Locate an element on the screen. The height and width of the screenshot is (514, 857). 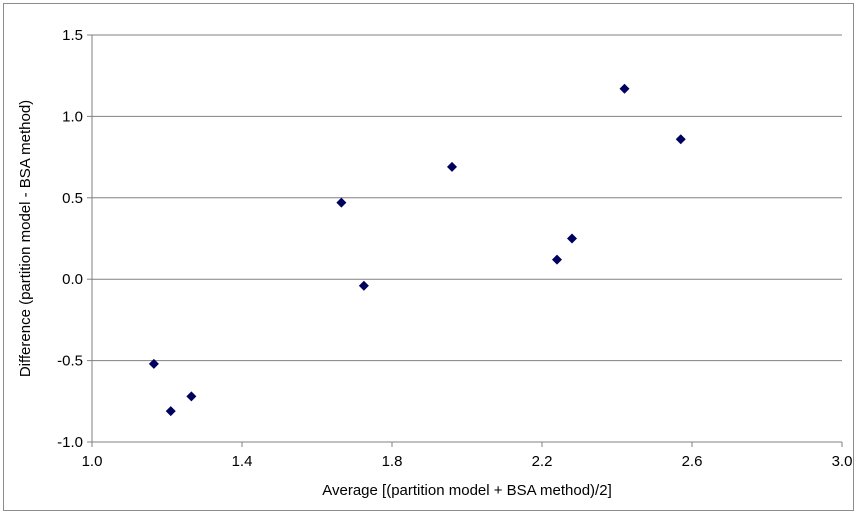
x-tick-label: 3.0 is located at coordinates (842, 461).